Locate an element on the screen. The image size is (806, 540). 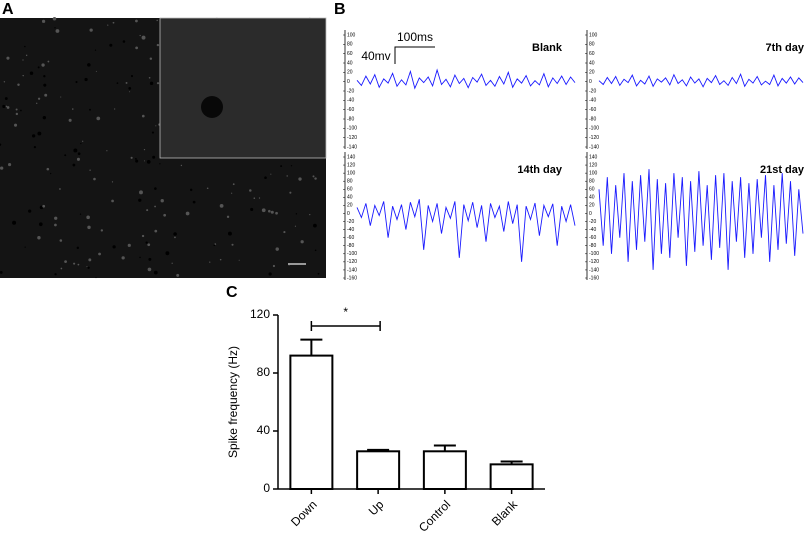
micrograph-inset is located at coordinates (243, 88).